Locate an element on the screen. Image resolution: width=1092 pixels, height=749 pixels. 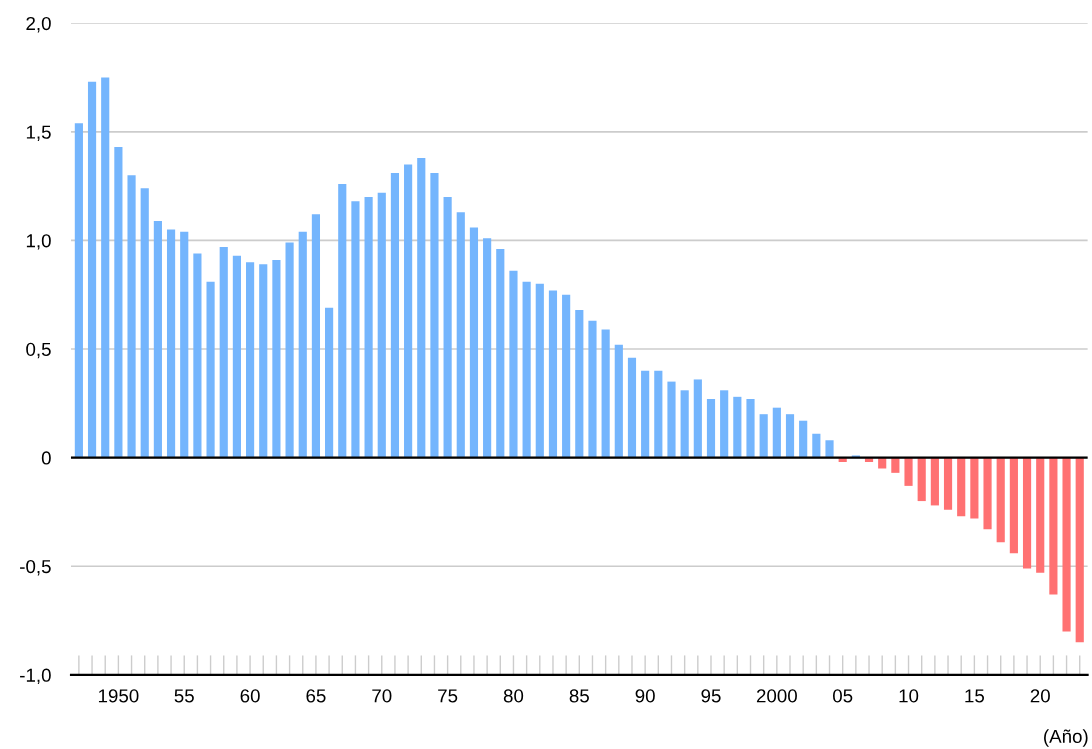
x-tick-label: 2000 is located at coordinates (776, 696).